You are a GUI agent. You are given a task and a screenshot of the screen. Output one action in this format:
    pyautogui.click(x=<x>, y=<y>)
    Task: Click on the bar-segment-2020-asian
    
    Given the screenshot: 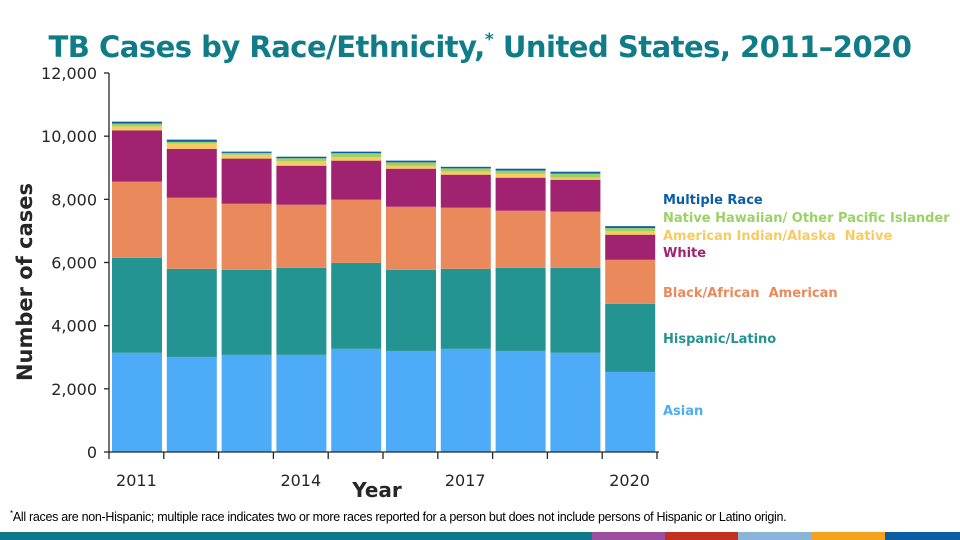 What is the action you would take?
    pyautogui.click(x=630, y=411)
    